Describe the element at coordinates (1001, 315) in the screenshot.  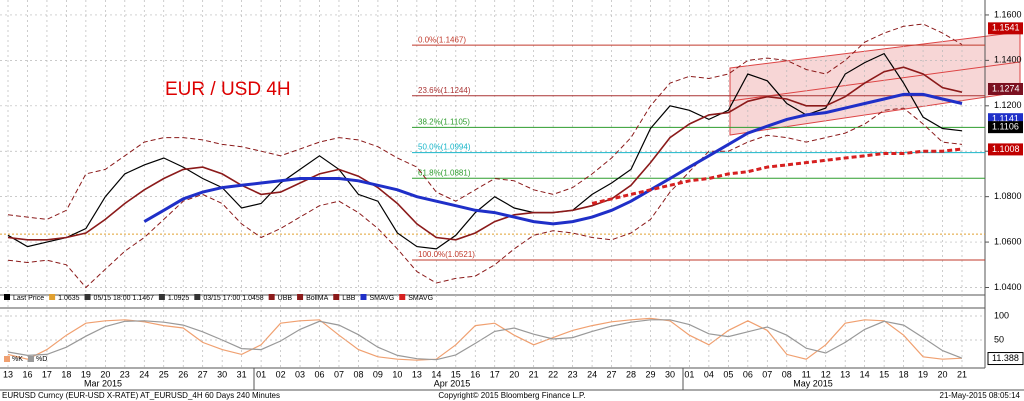
I see `y-tick-label: 100` at that location.